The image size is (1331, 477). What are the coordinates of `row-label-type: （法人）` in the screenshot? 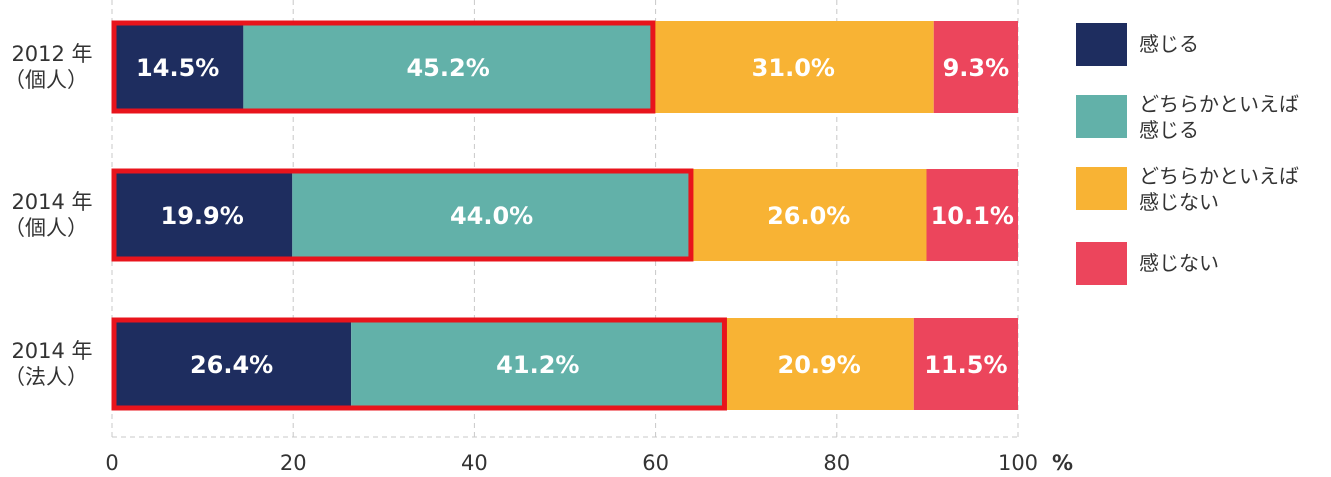 It's located at (46, 377).